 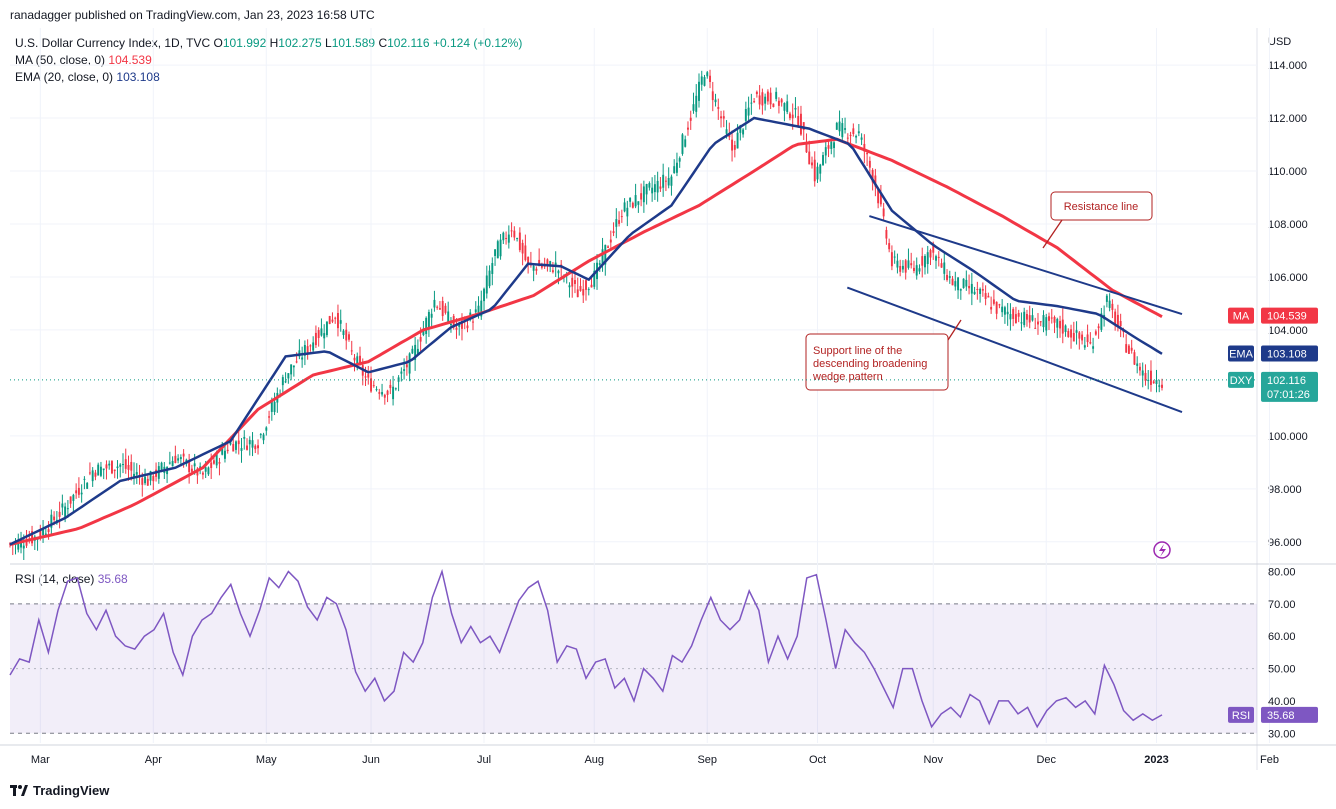 I want to click on support-callout-pointer, so click(x=954, y=330).